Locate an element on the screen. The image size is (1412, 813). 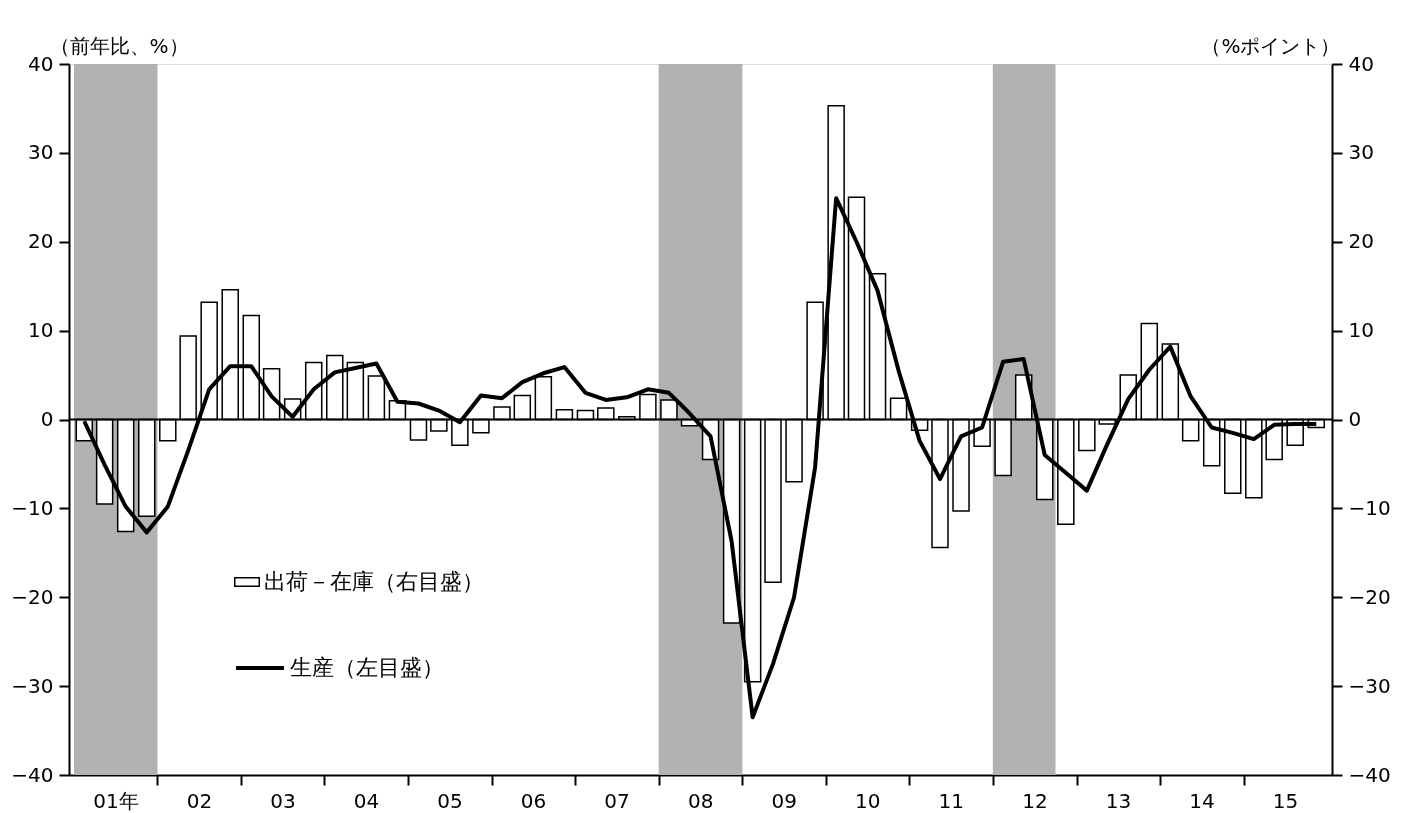
x-tick-label: 08 is located at coordinates (701, 800).